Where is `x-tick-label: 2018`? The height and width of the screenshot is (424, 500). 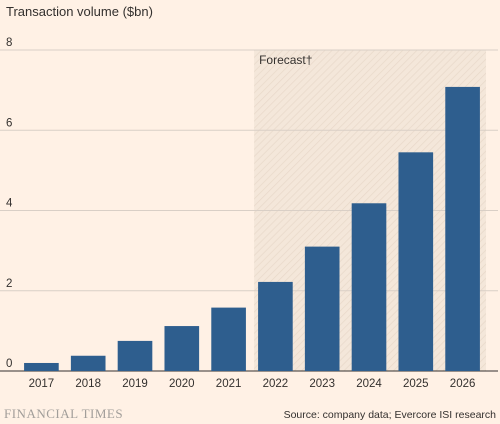
x-tick-label: 2018 is located at coordinates (88, 384).